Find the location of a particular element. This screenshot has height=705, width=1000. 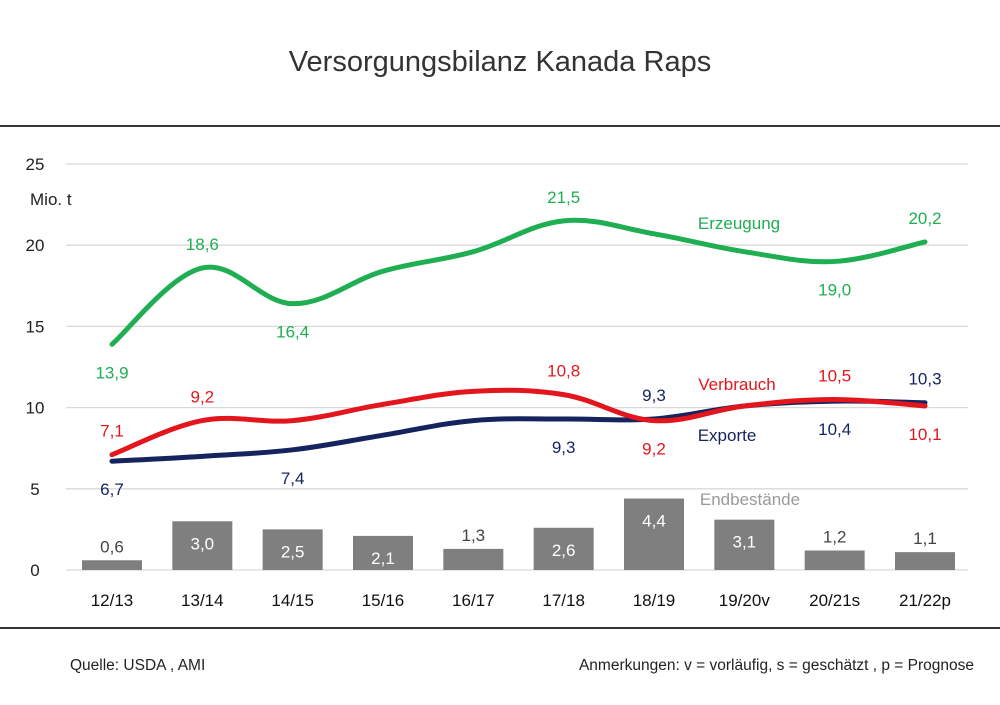

bar-data-label: 3,1 is located at coordinates (745, 542).